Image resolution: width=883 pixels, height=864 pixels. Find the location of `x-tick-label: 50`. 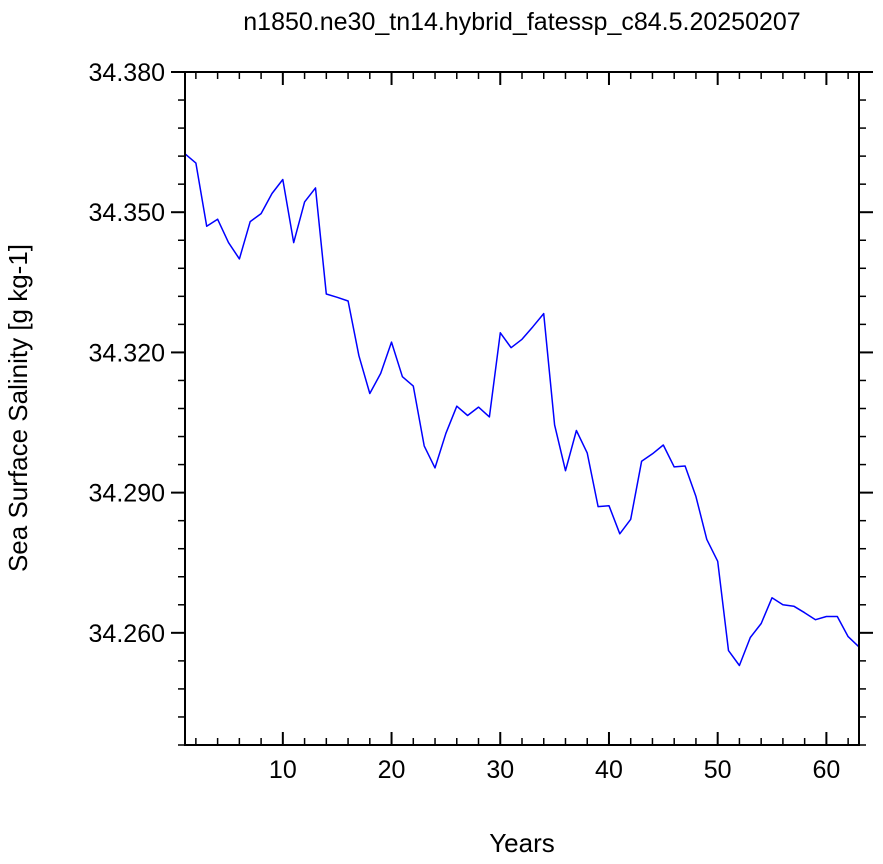

x-tick-label: 50 is located at coordinates (718, 770).